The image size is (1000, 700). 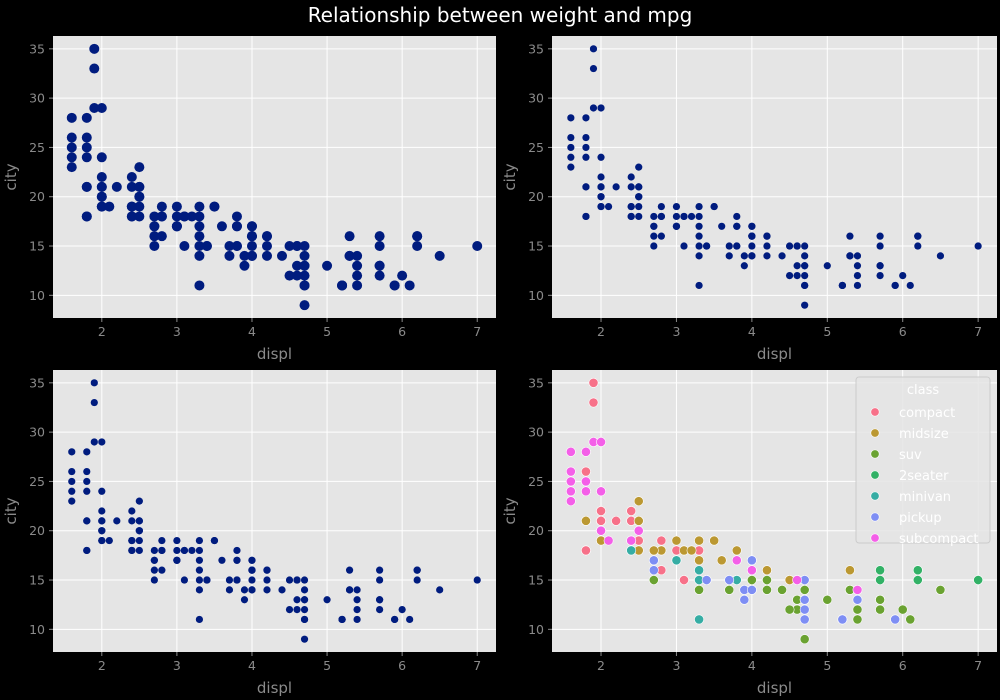 What do you see at coordinates (875, 454) in the screenshot?
I see `legend-marker` at bounding box center [875, 454].